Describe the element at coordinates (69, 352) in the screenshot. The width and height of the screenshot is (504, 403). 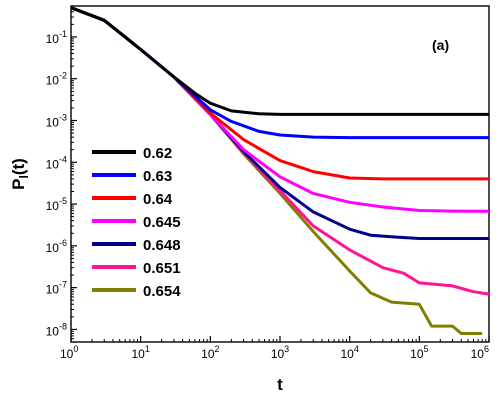
I see `x-tick-label: 10⁰` at that location.